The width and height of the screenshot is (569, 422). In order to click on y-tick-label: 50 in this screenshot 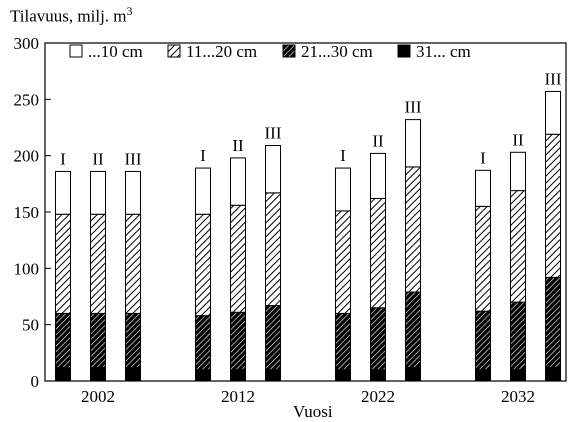, I will do `click(30, 325)`.